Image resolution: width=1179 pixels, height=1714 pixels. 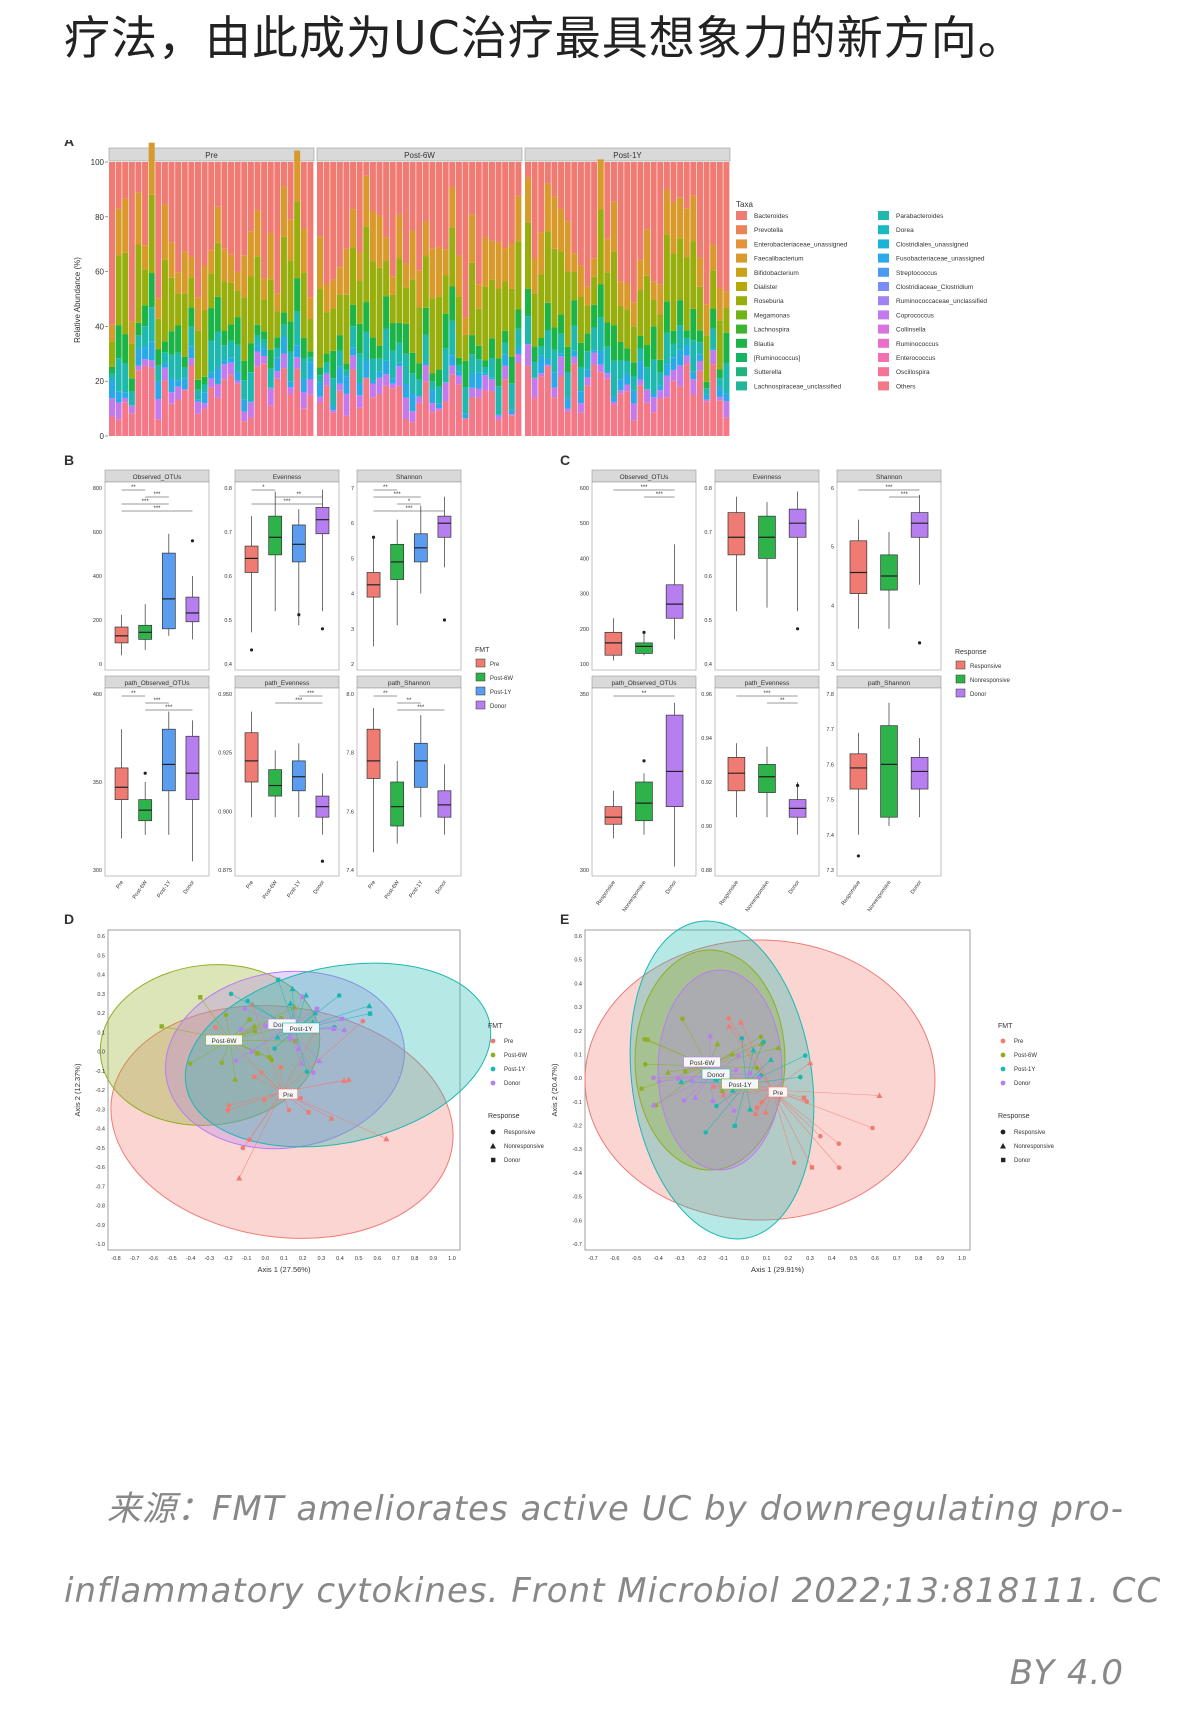 I want to click on panel-e-centroid-label: Pre, so click(x=778, y=1093).